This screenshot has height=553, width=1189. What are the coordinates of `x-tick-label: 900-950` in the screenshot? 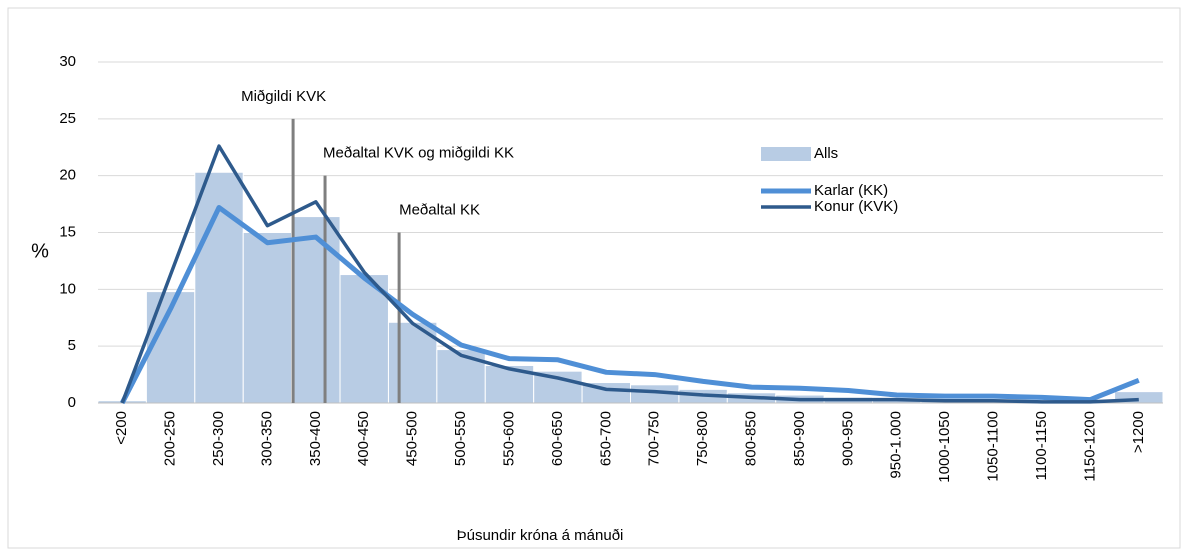 It's located at (847, 438).